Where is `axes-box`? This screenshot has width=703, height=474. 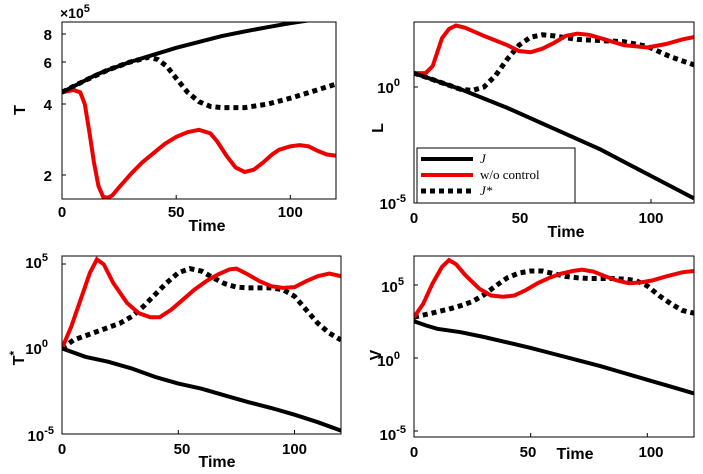 axes-box is located at coordinates (199, 110).